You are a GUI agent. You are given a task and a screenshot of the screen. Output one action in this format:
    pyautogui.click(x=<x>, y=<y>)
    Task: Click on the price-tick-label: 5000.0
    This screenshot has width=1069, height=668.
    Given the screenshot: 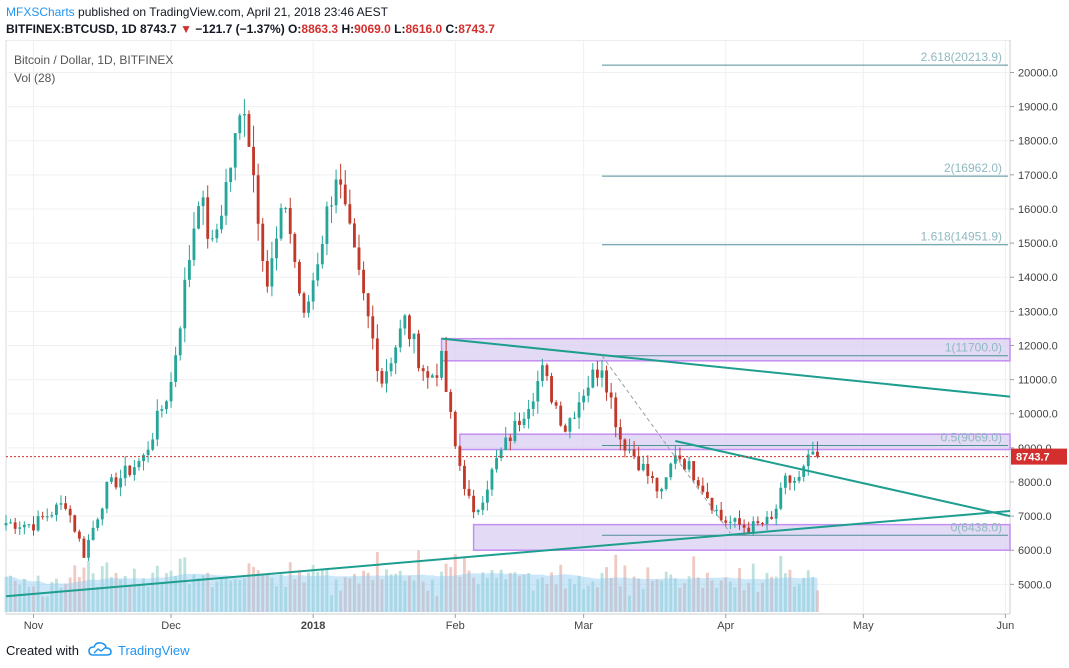 What is the action you would take?
    pyautogui.click(x=1035, y=585)
    